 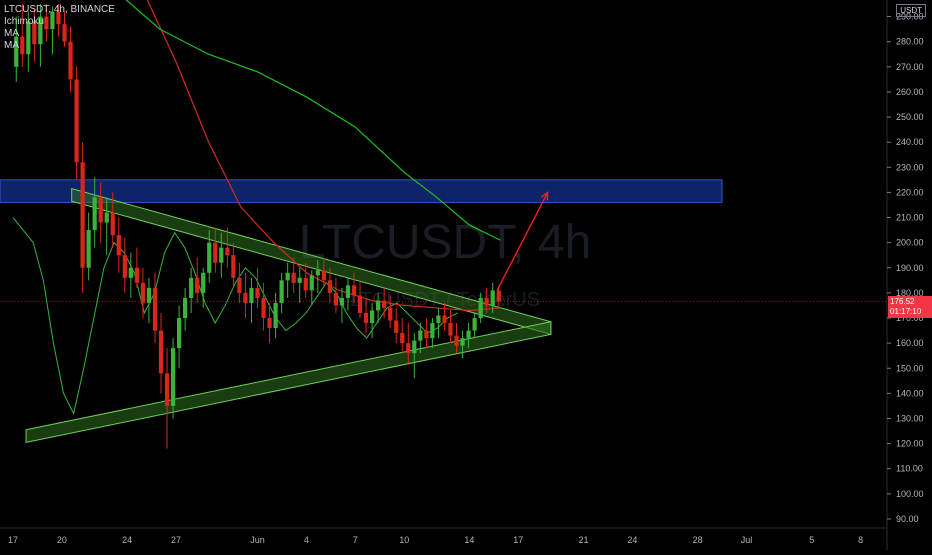 I want to click on indicator-ichimoku: Ichimoku, so click(x=24, y=21).